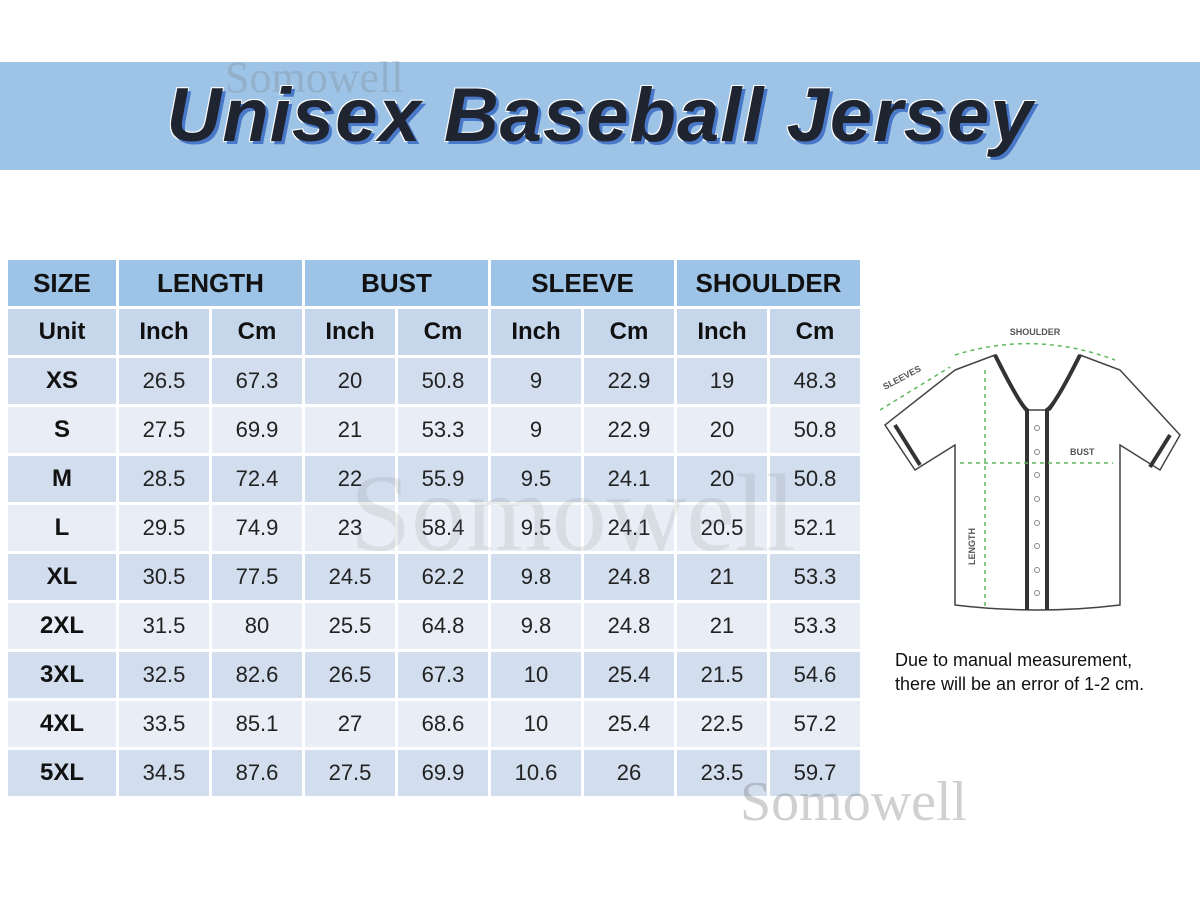  Describe the element at coordinates (443, 724) in the screenshot. I see `value-cell: 68.6` at that location.